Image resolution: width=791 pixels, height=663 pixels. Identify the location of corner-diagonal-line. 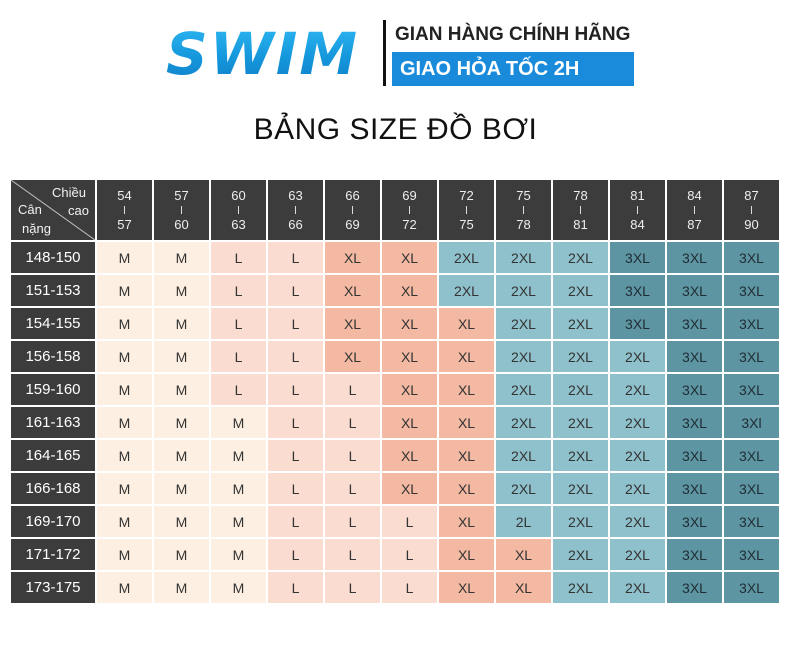
(53, 210).